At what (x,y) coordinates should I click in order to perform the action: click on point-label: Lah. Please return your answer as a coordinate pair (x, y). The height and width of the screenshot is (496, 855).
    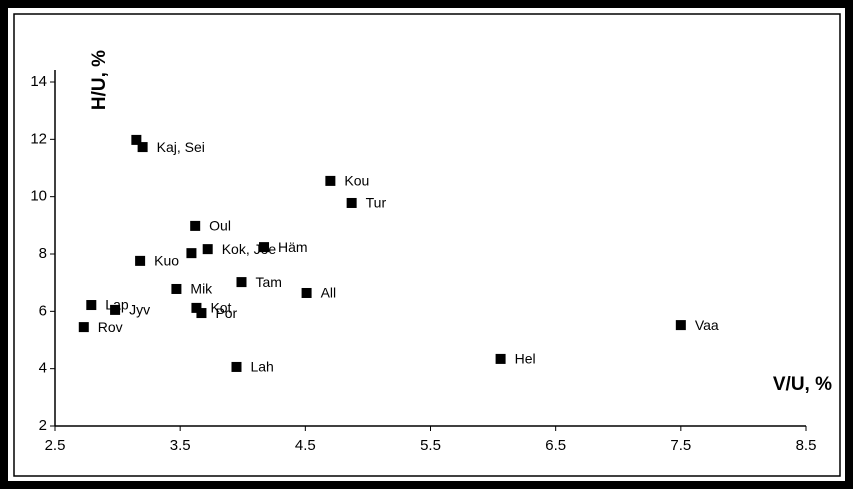
    Looking at the image, I should click on (261, 367).